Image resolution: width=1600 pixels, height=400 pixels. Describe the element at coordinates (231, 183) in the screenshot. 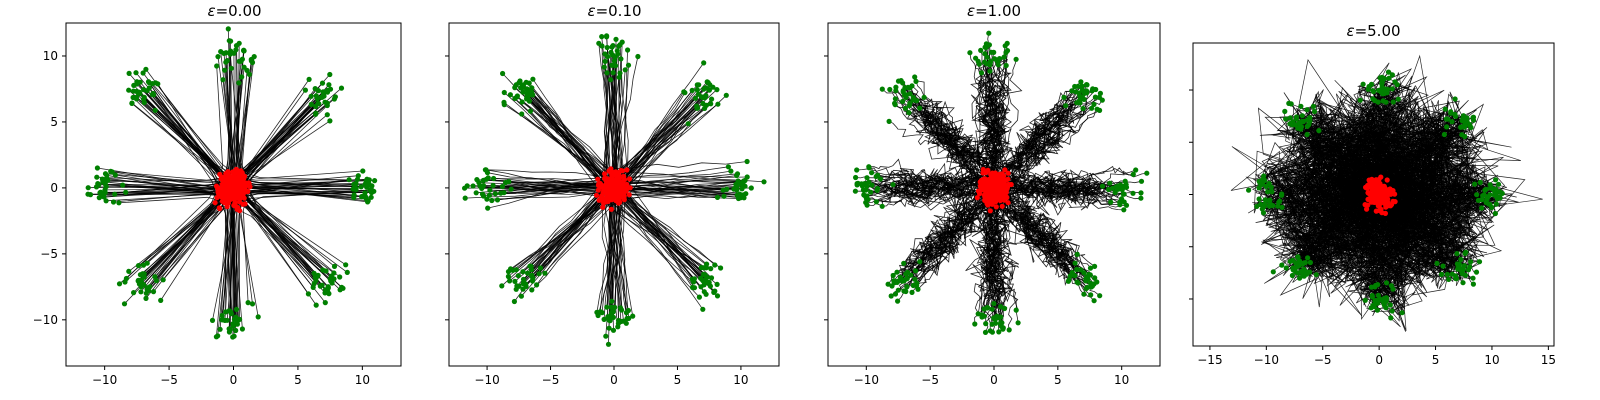

I see `panel-1-marks` at that location.